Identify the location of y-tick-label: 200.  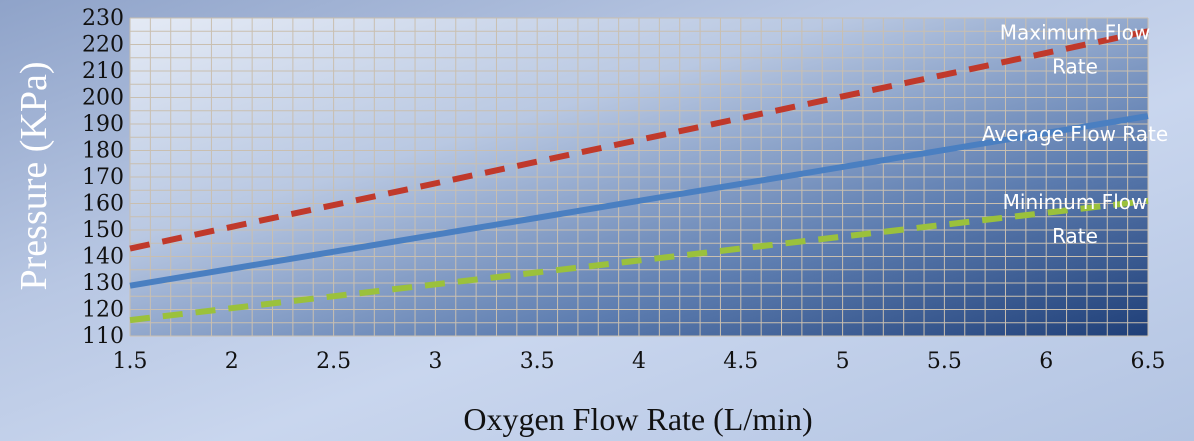
(103, 98).